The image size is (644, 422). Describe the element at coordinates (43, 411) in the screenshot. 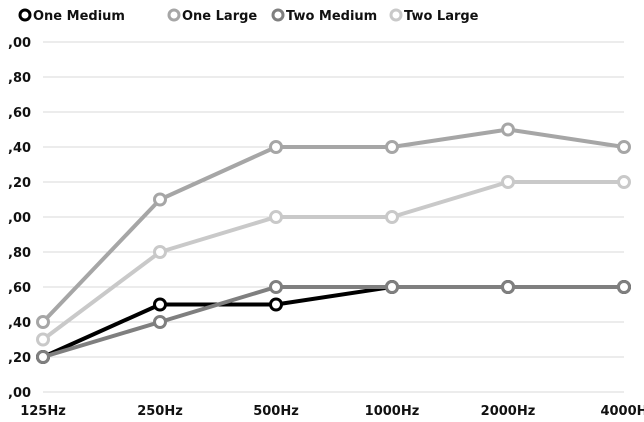

I see `x-tick-label: 125Hz` at that location.